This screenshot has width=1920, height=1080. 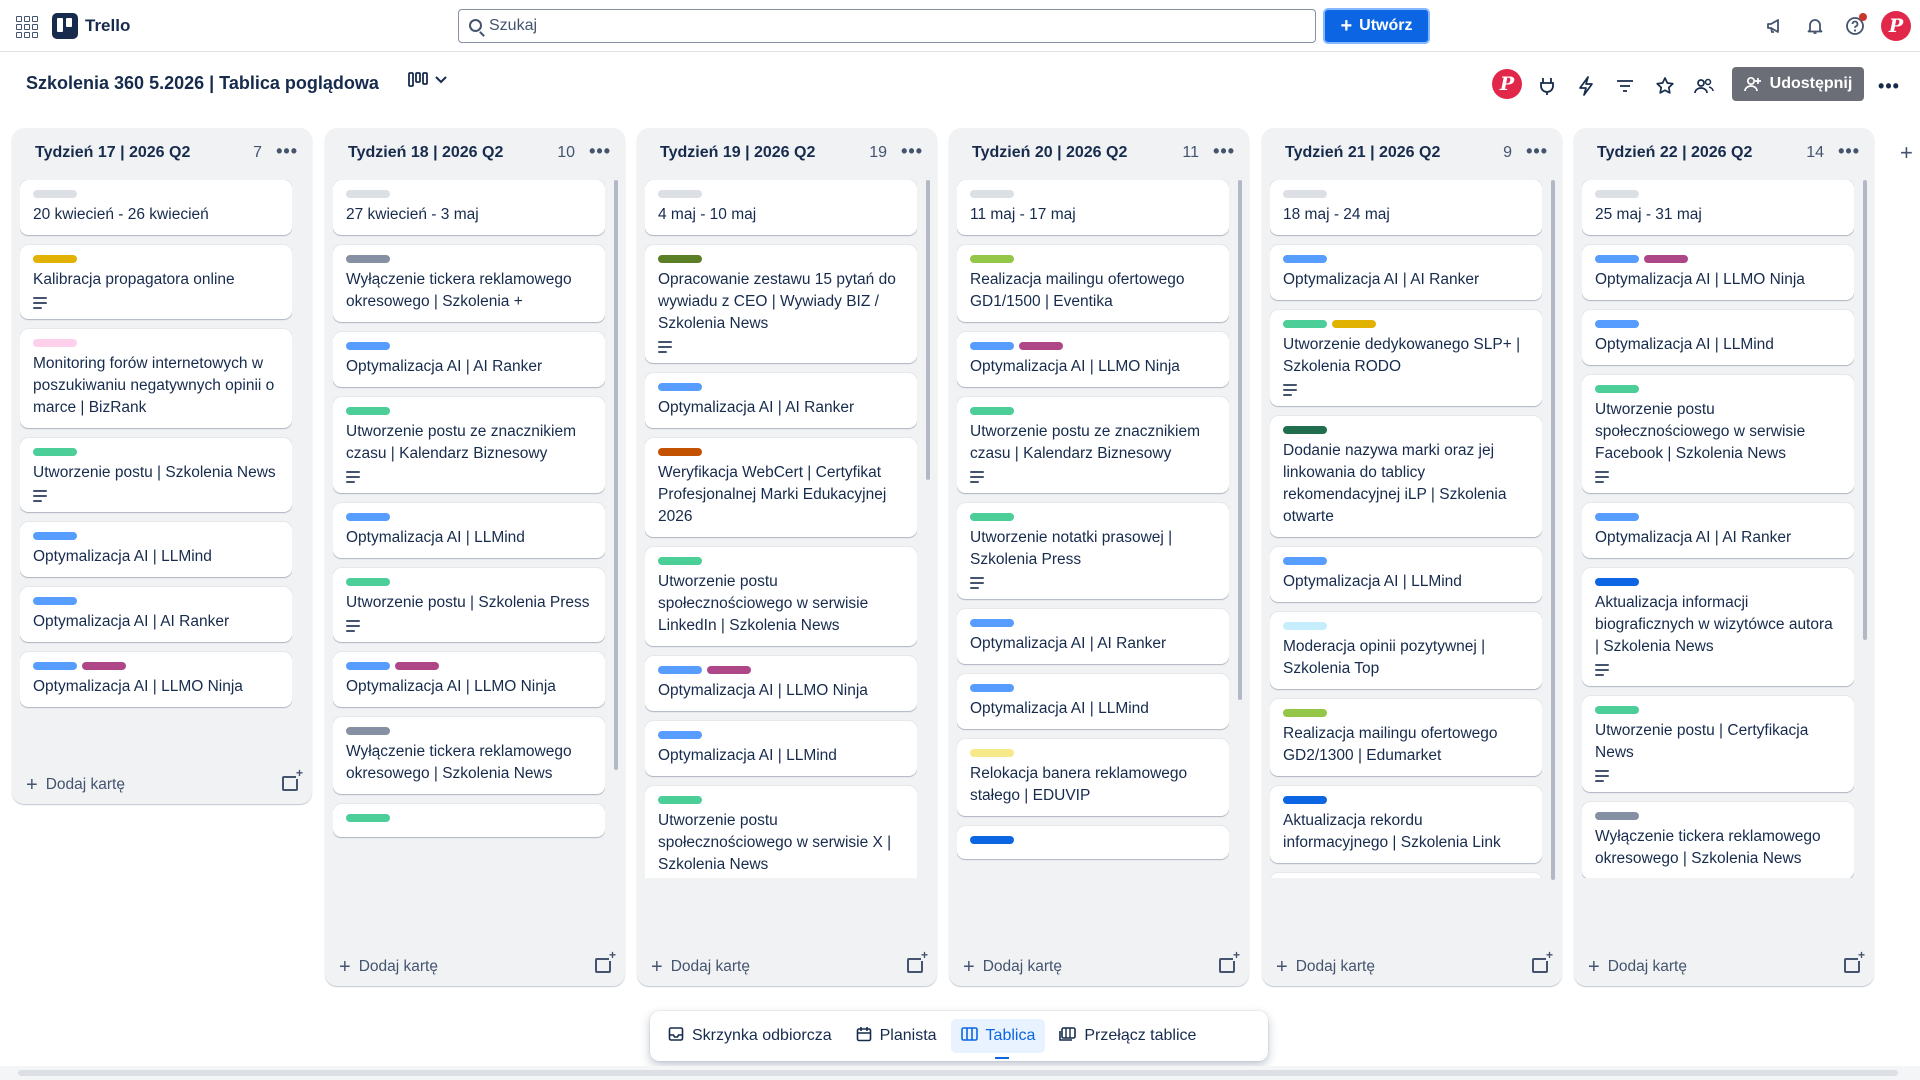 I want to click on list-title: Tydzień 22 | 2026 Q2, so click(x=1675, y=152).